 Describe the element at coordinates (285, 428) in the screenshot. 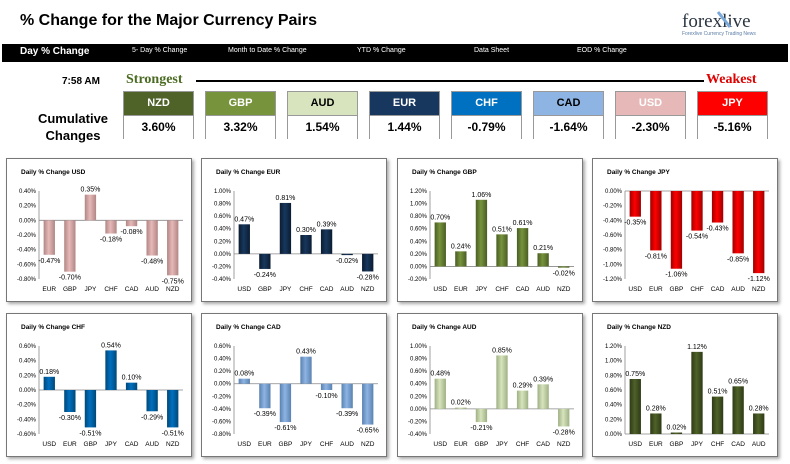

I see `data-label: -0.61%` at that location.